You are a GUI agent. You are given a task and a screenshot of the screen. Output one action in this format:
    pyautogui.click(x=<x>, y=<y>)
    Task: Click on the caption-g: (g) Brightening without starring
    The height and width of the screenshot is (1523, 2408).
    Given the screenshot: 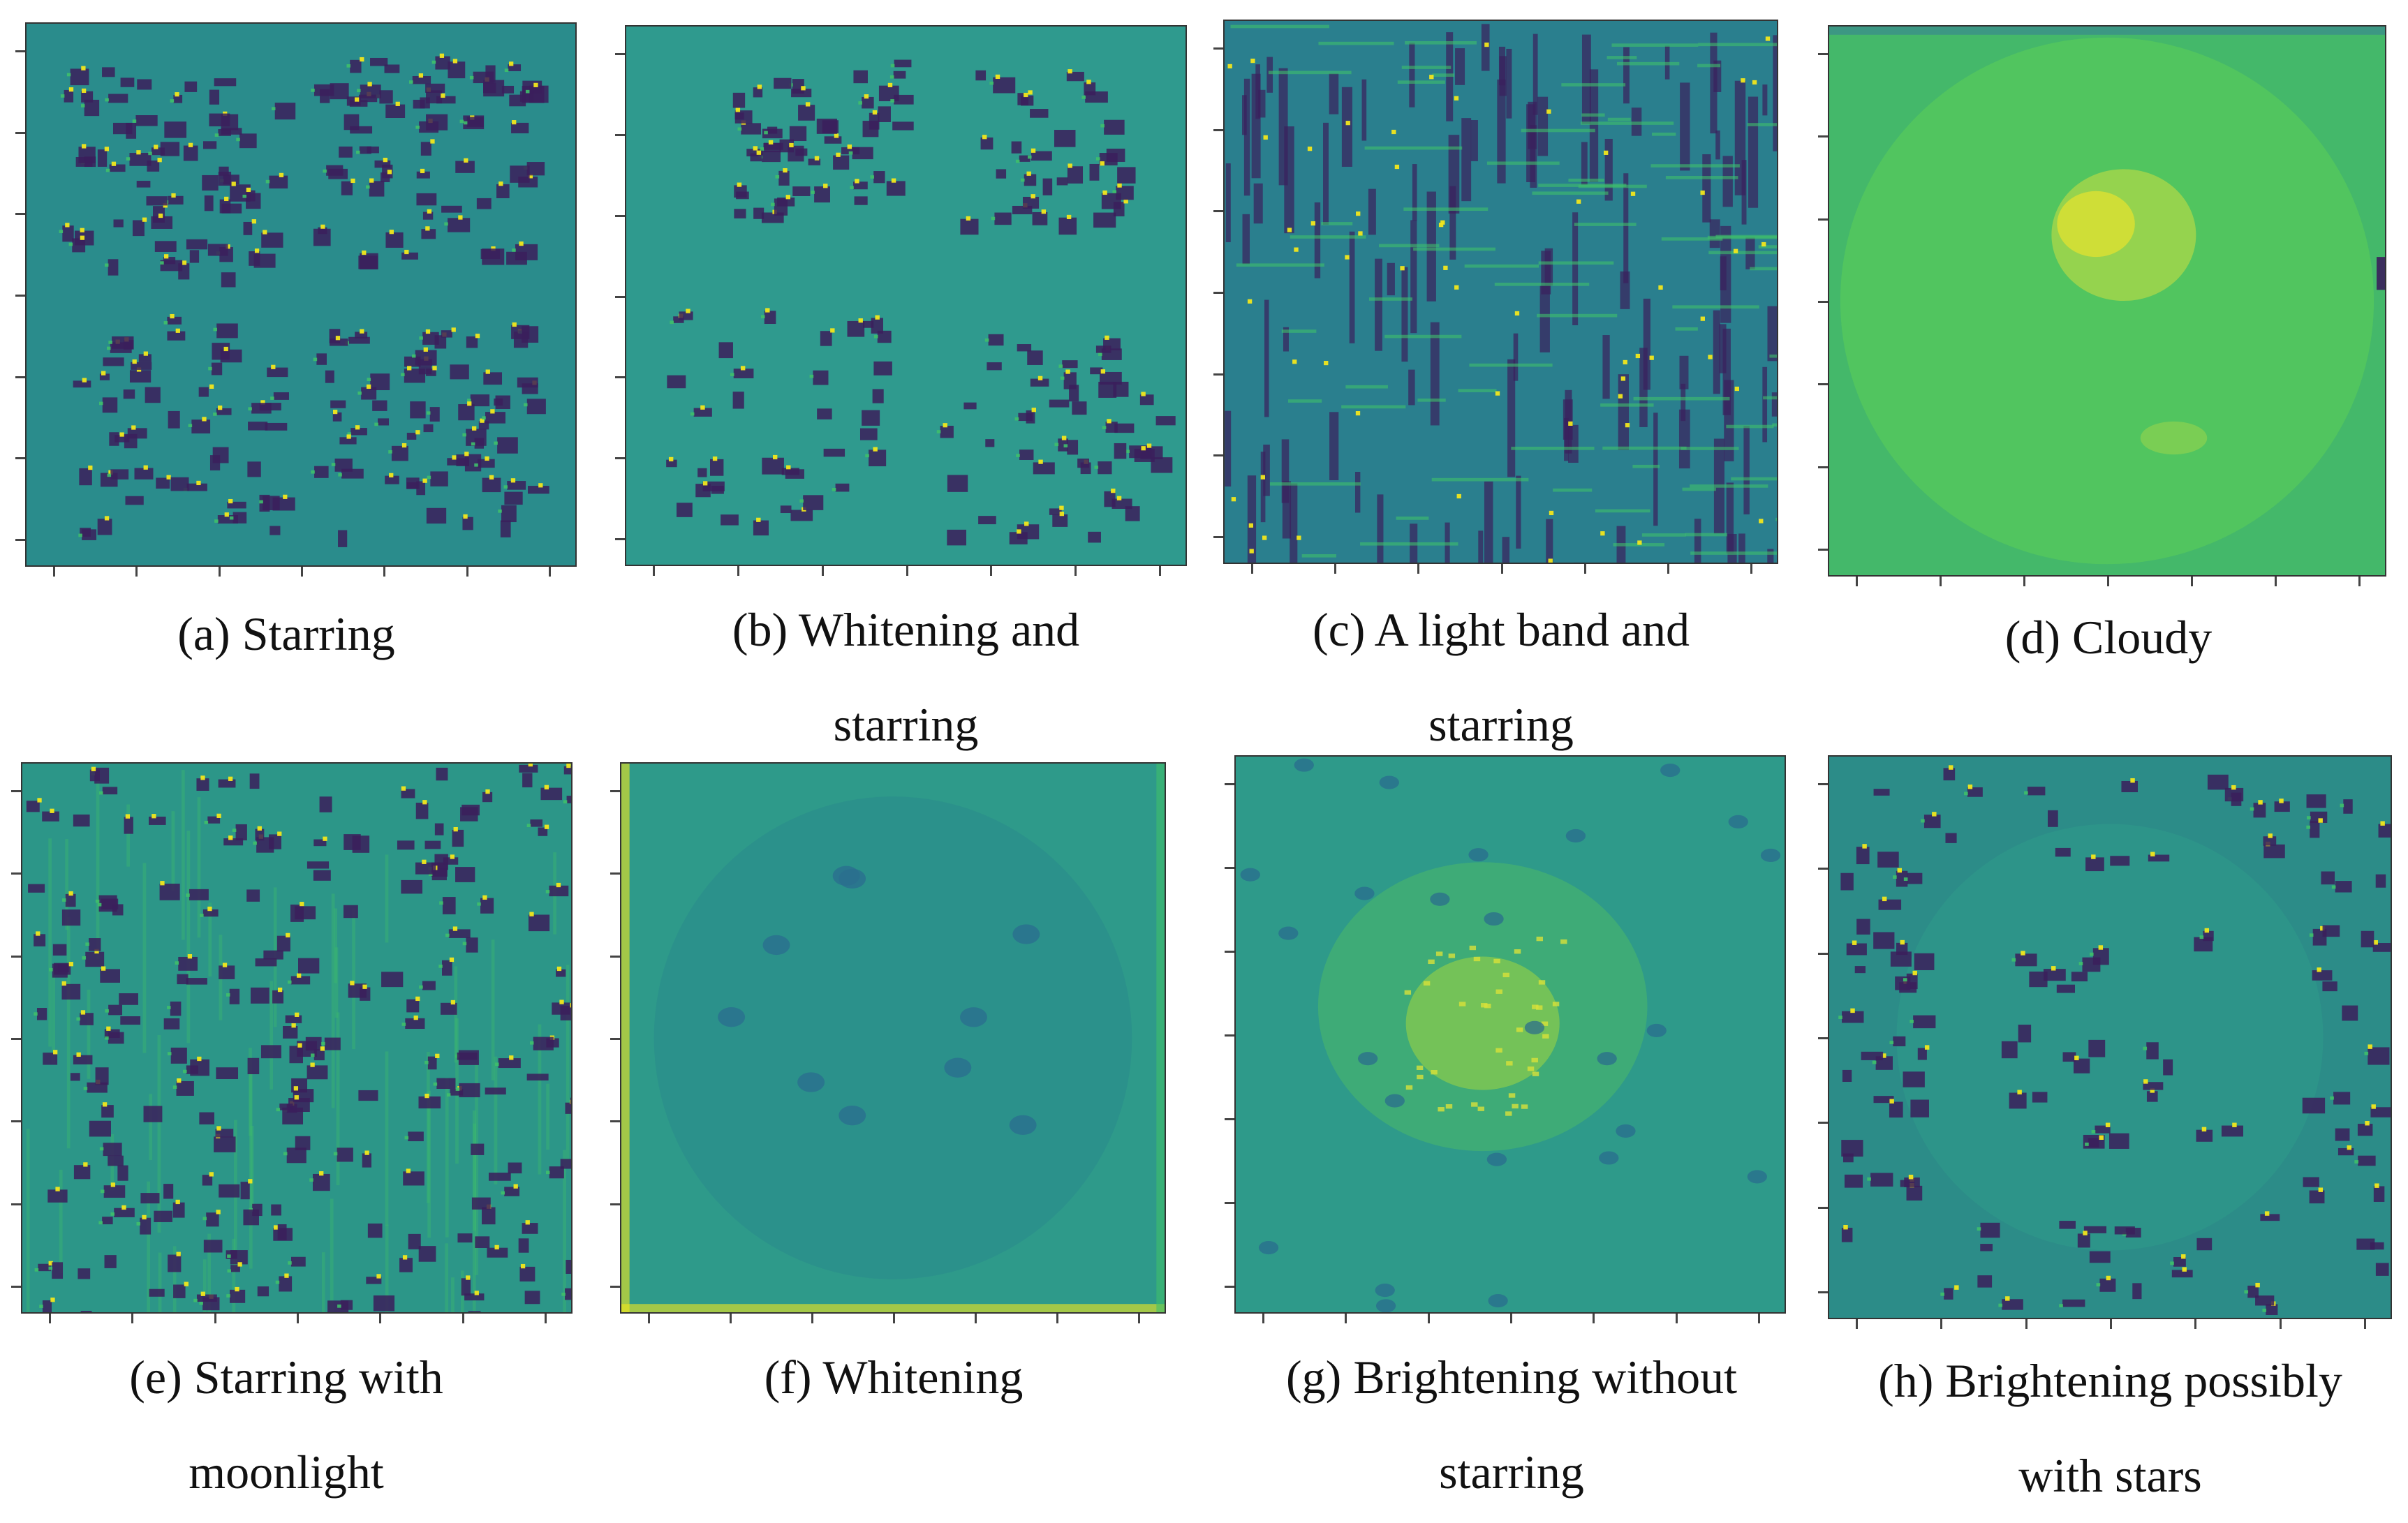 What is the action you would take?
    pyautogui.click(x=1512, y=1425)
    